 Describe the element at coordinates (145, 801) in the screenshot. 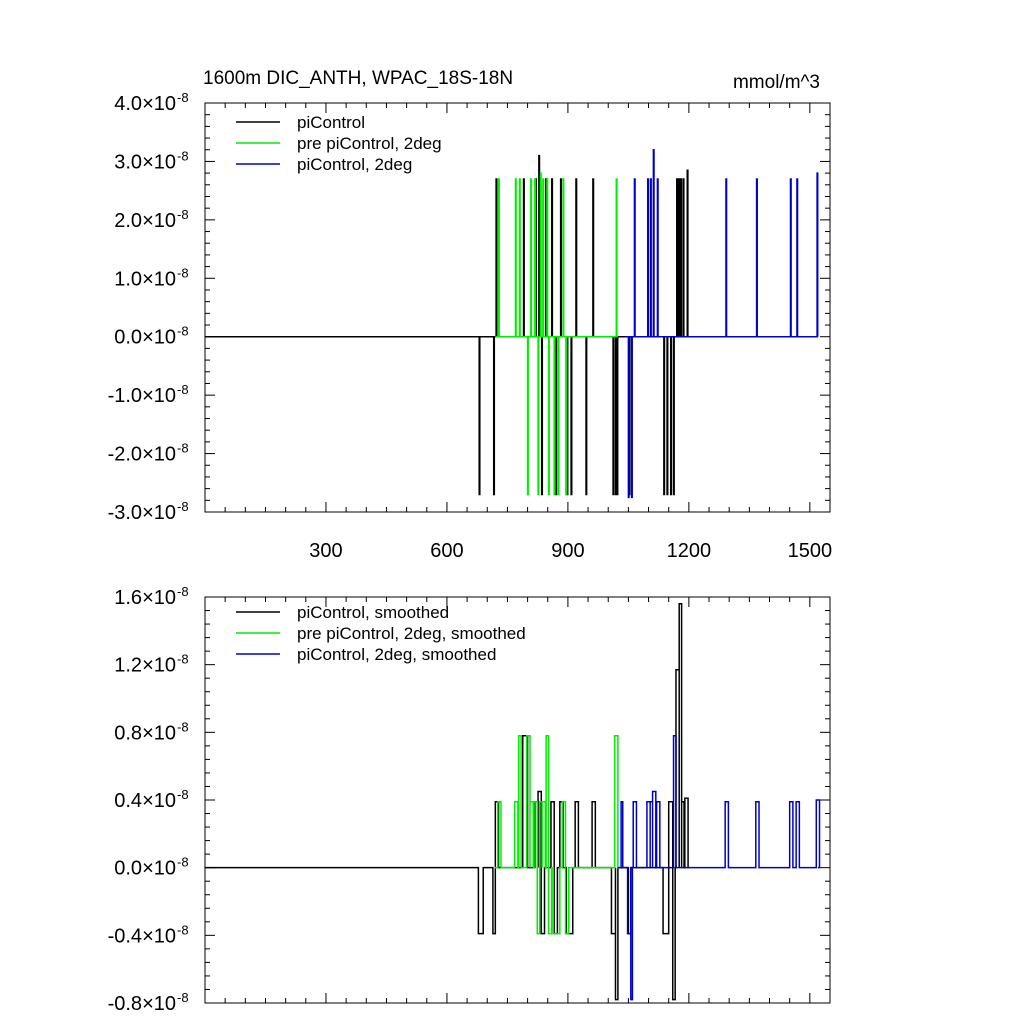

I see `y-tick-label: 0.4×10` at that location.